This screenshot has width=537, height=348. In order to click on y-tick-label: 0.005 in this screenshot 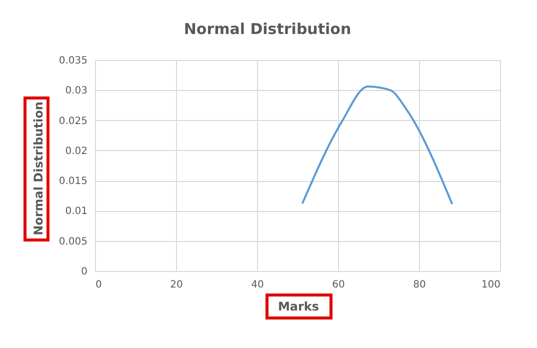, I will do `click(73, 242)`.